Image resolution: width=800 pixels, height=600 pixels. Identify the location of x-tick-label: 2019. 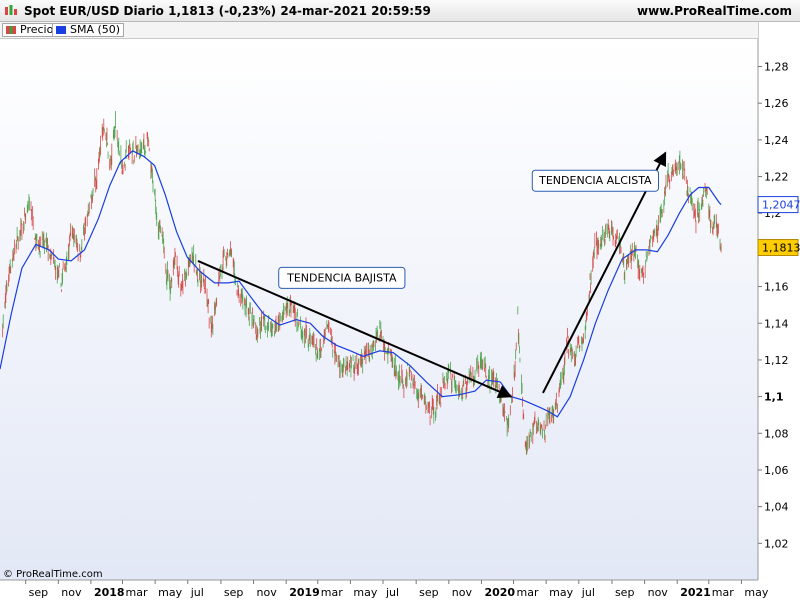
(304, 592).